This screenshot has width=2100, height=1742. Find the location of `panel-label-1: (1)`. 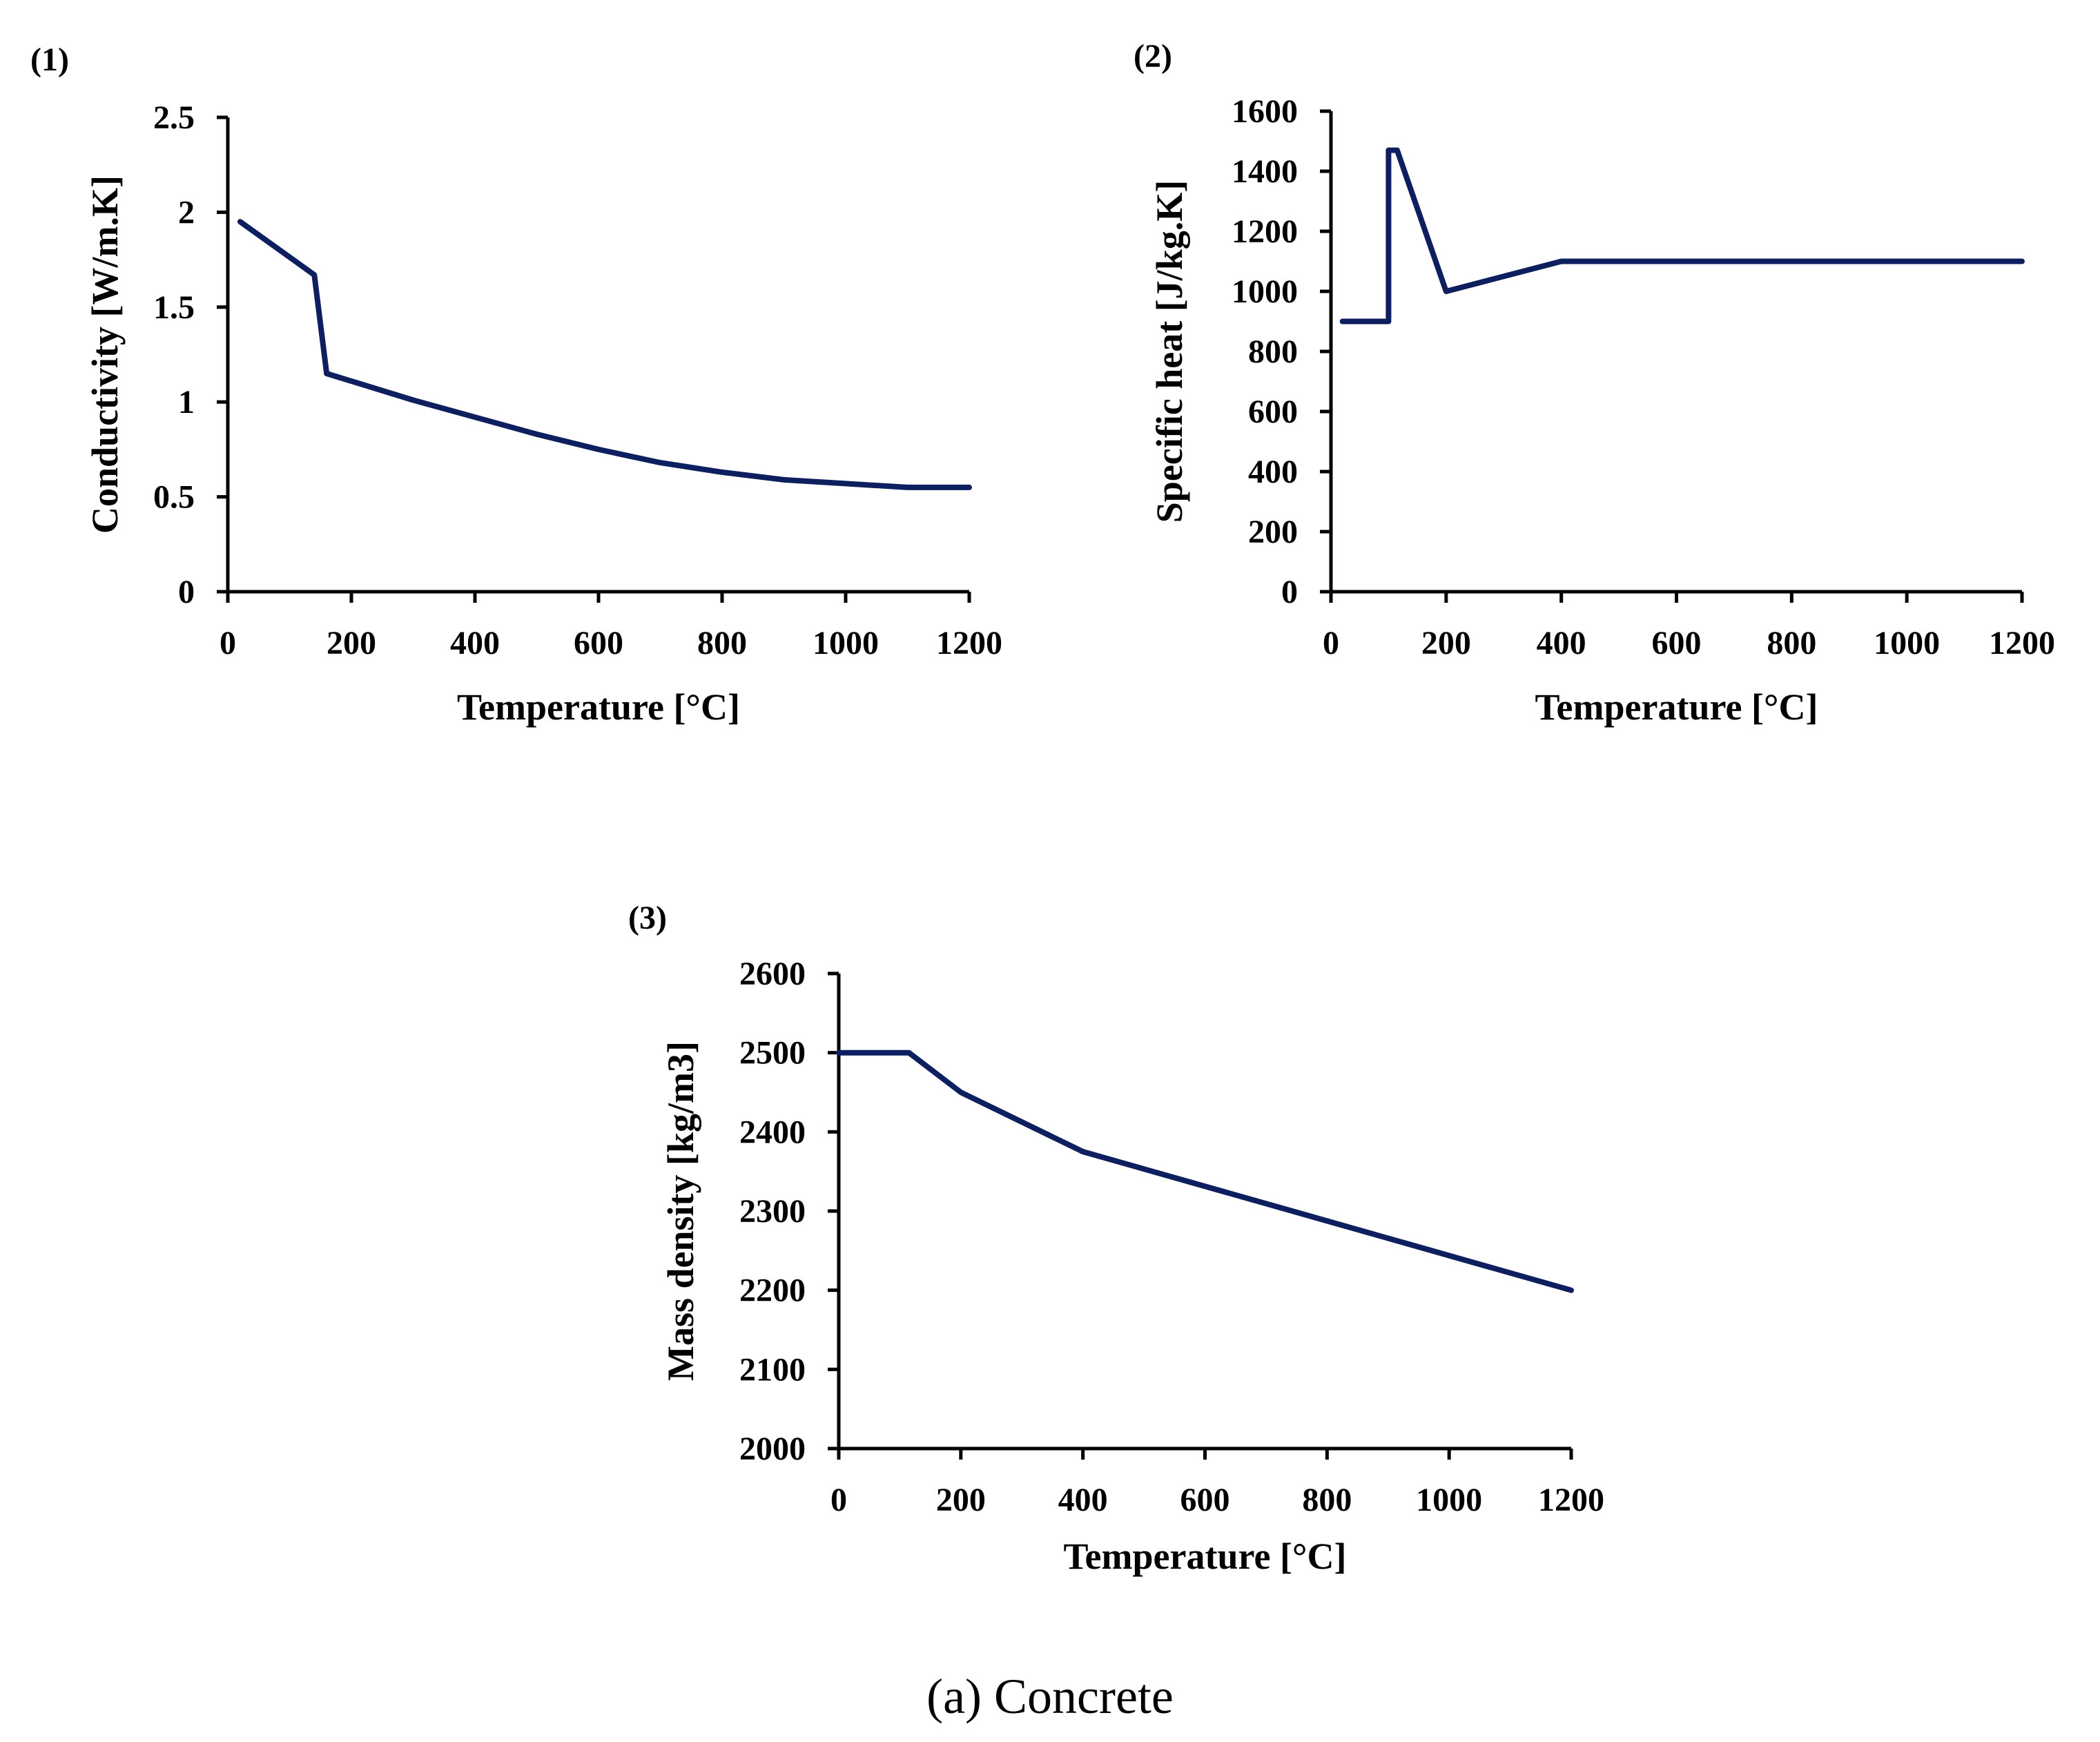

panel-label-1: (1) is located at coordinates (49, 59).